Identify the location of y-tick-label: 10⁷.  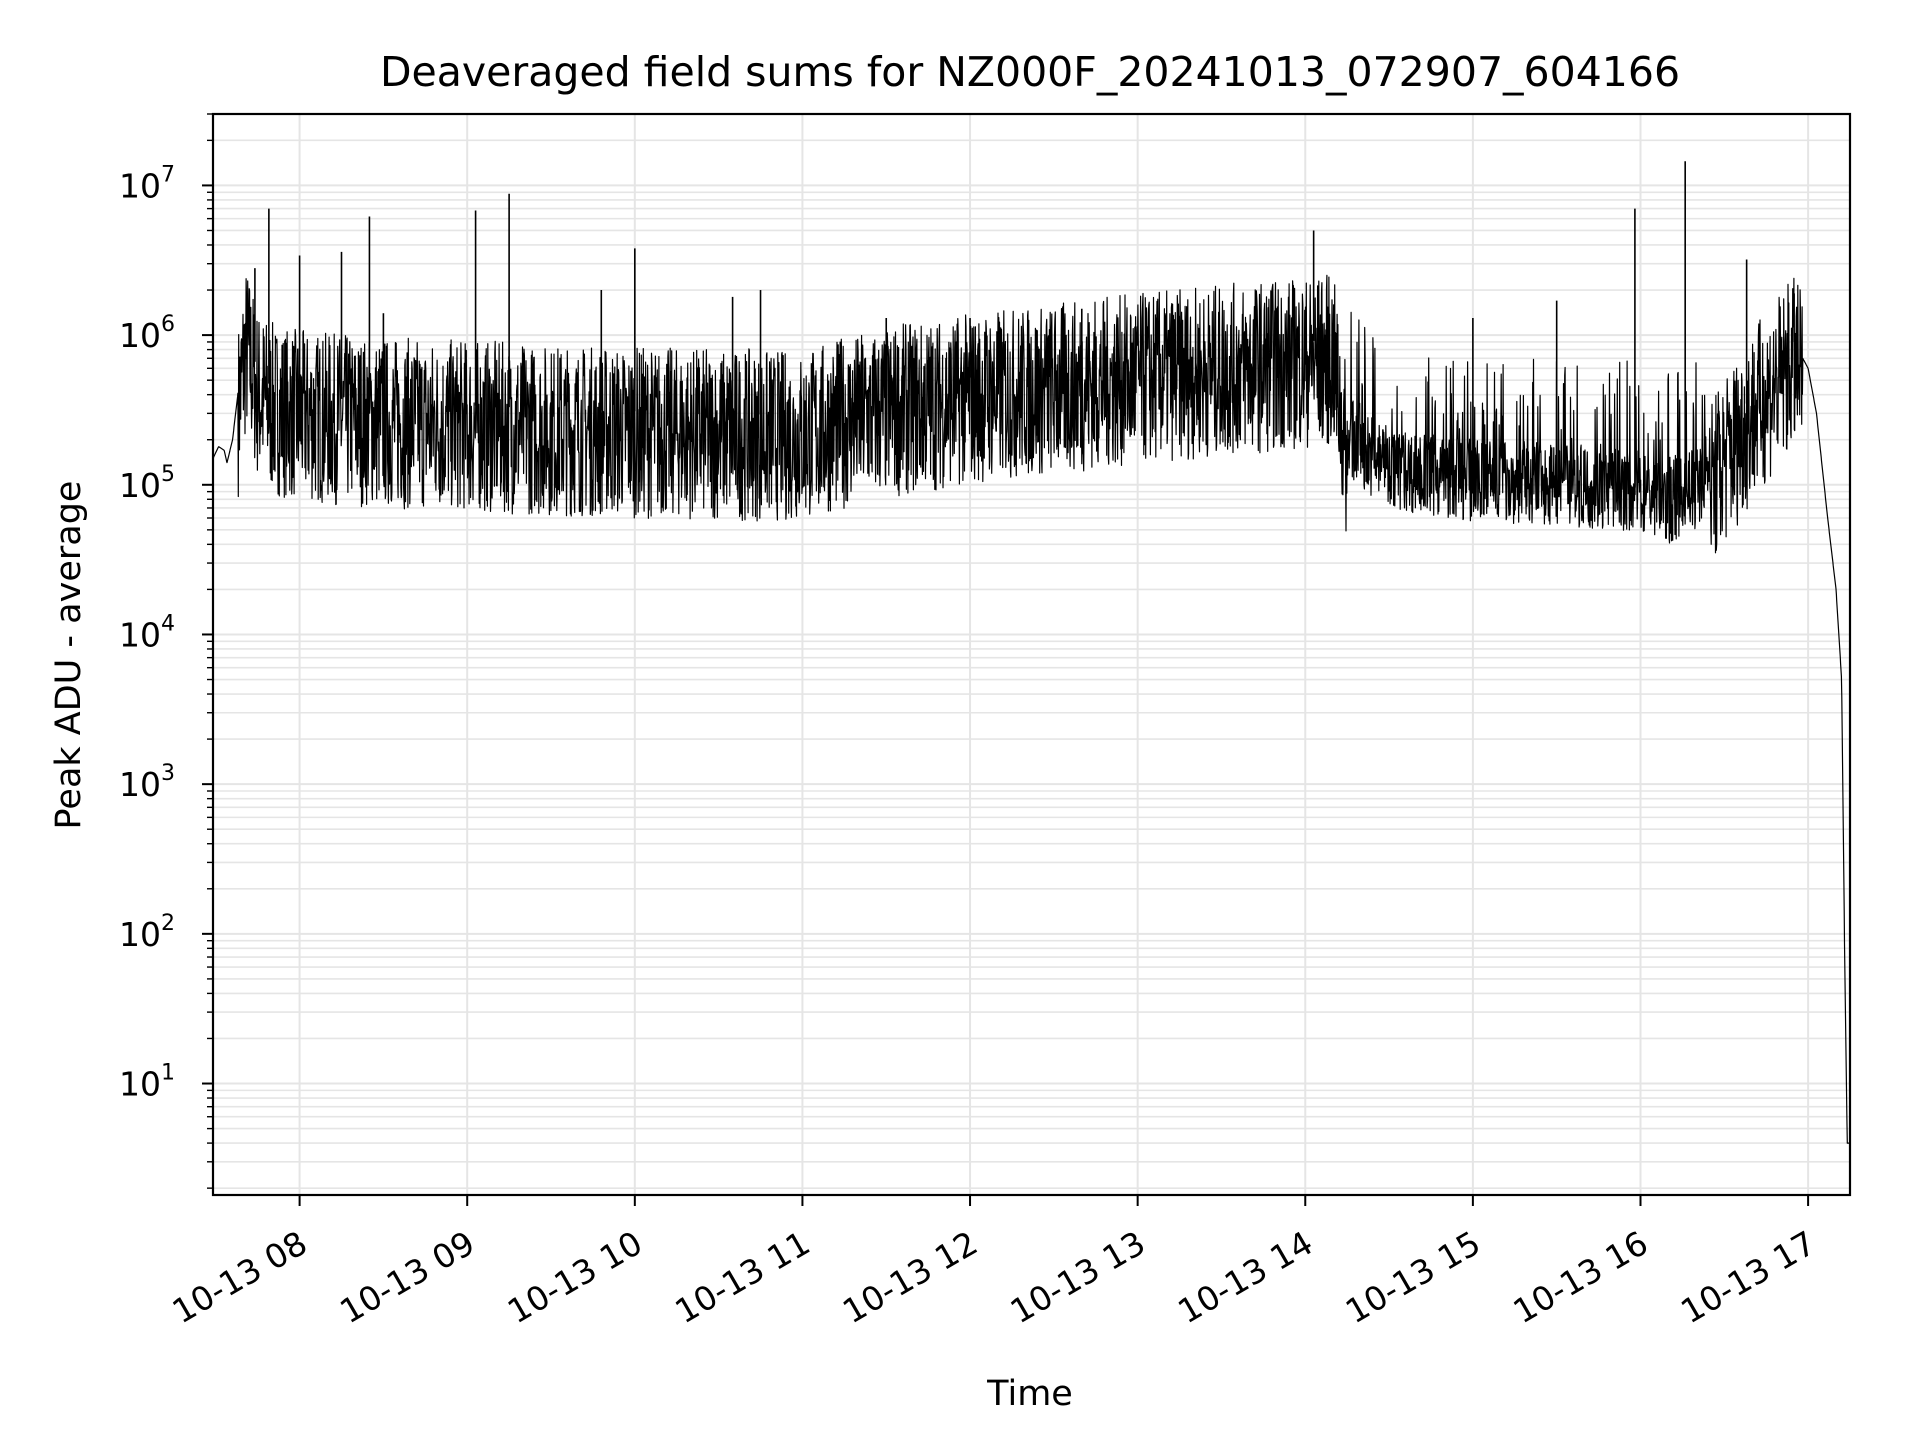
(147, 183).